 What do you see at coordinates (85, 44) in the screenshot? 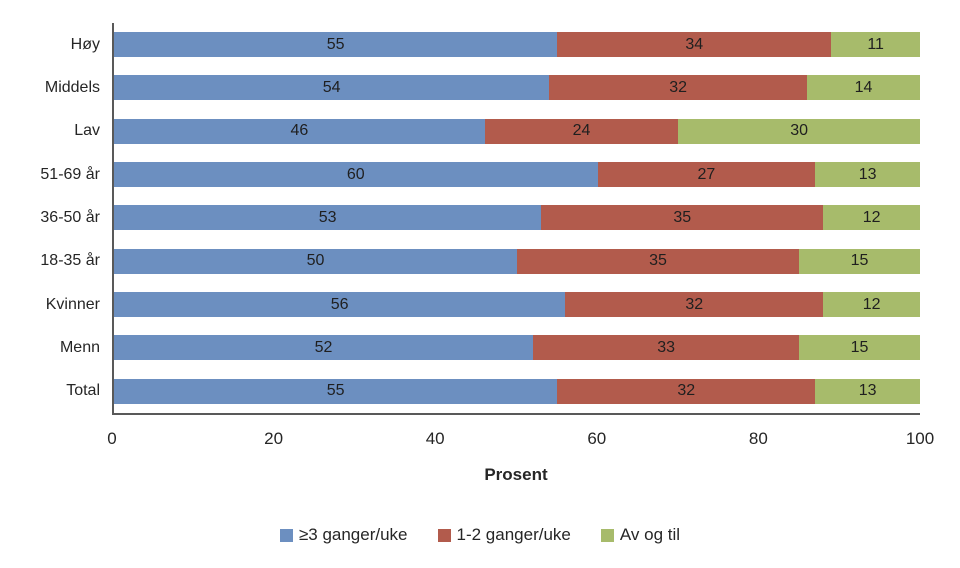
I see `category-label: Høy` at bounding box center [85, 44].